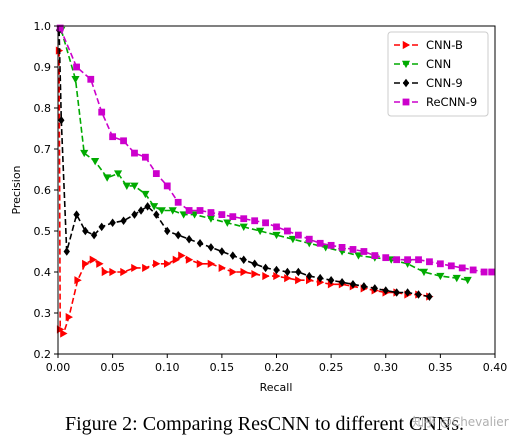 This screenshot has width=529, height=446. I want to click on legend-box, so click(438, 74).